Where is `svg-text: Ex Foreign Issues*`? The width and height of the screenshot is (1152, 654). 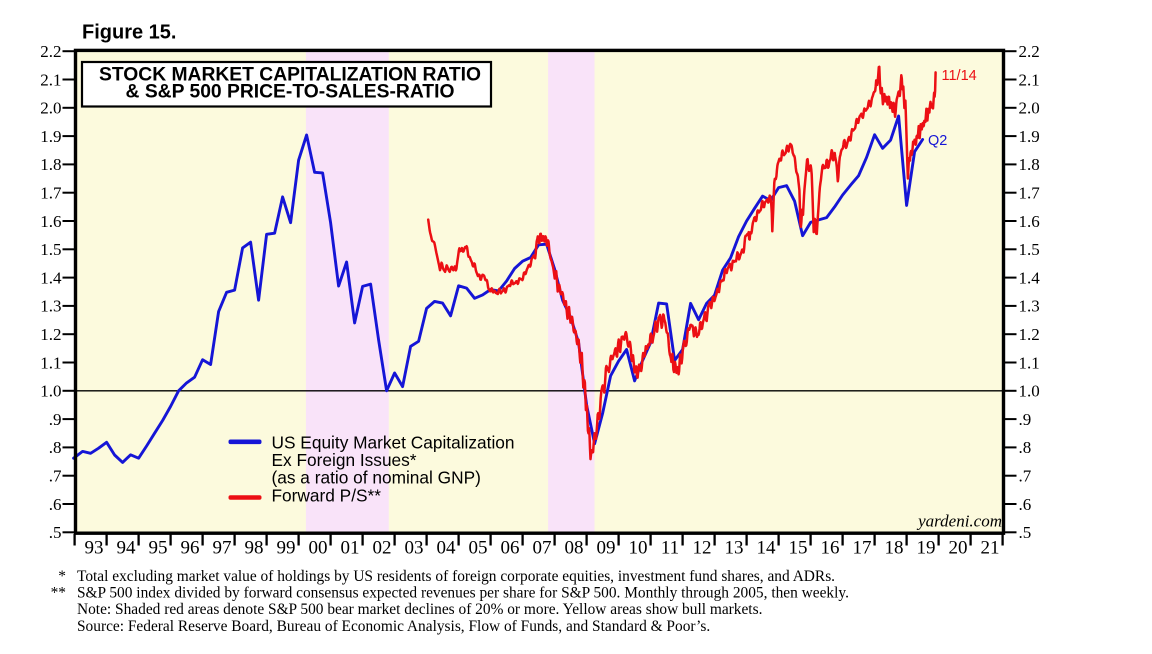
svg-text: Ex Foreign Issues* is located at coordinates (344, 460).